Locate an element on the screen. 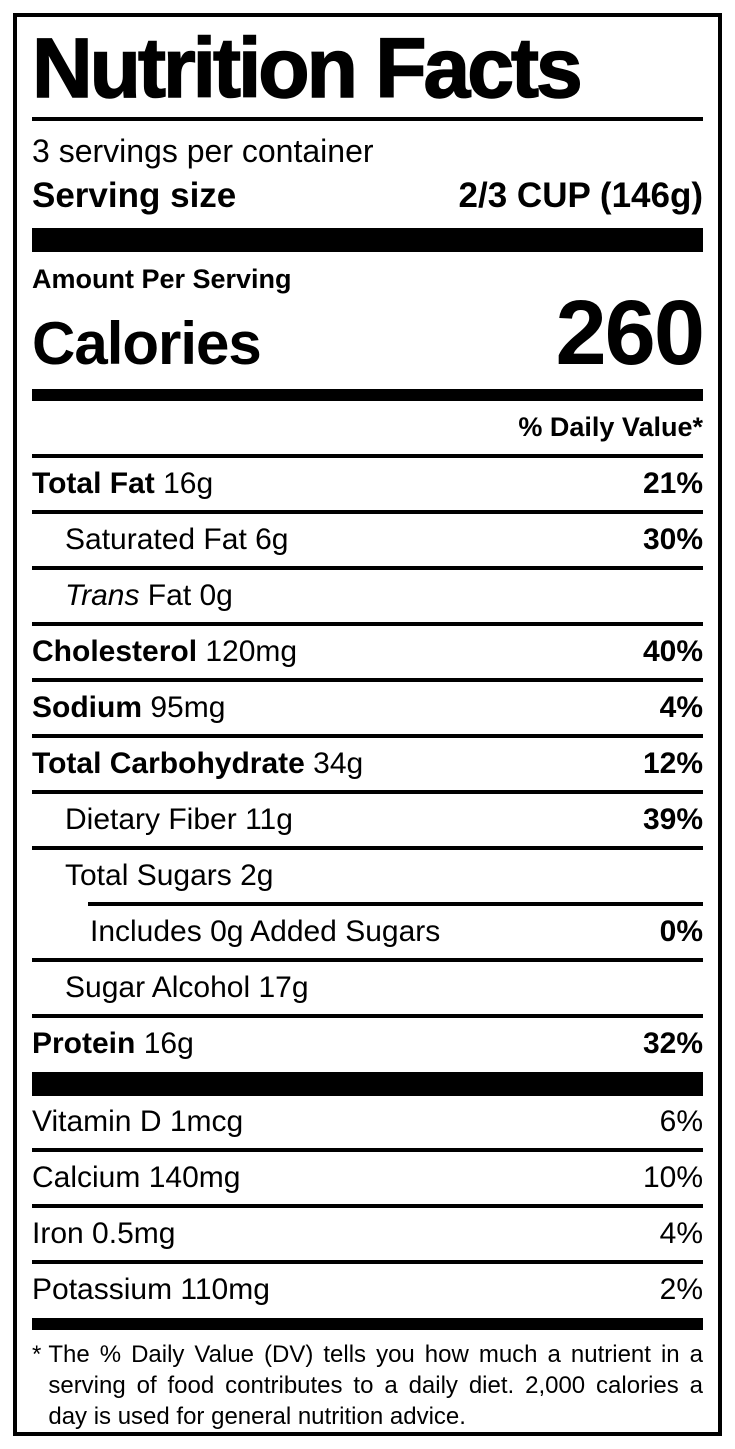  calories-row: Calories 260 is located at coordinates (368, 333).